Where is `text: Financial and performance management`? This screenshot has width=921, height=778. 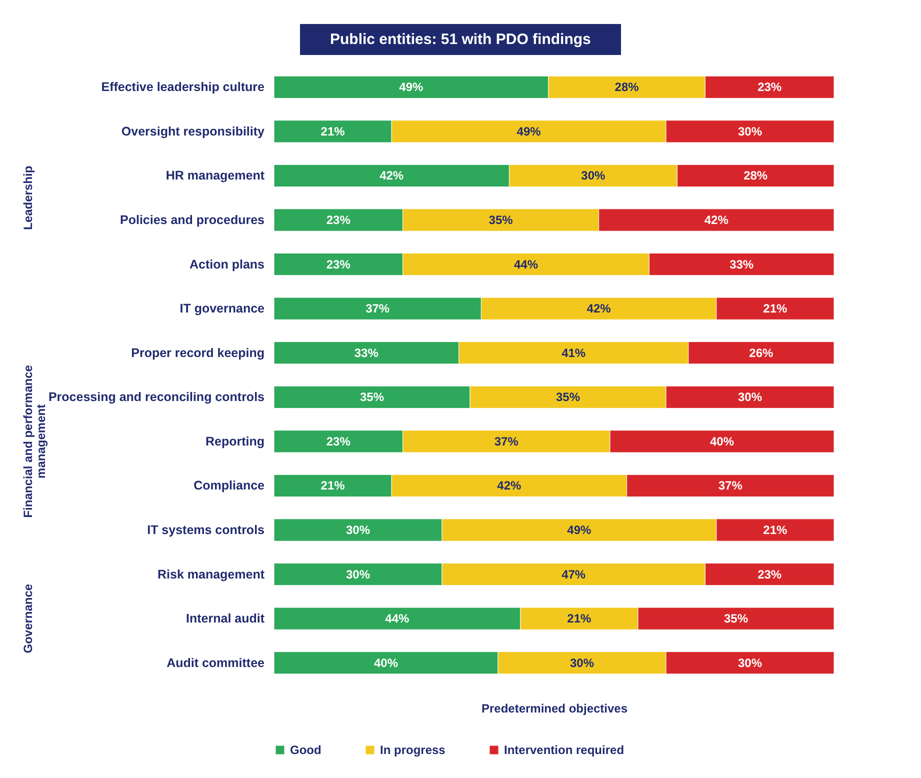
text: Financial and performance management is located at coordinates (34, 441).